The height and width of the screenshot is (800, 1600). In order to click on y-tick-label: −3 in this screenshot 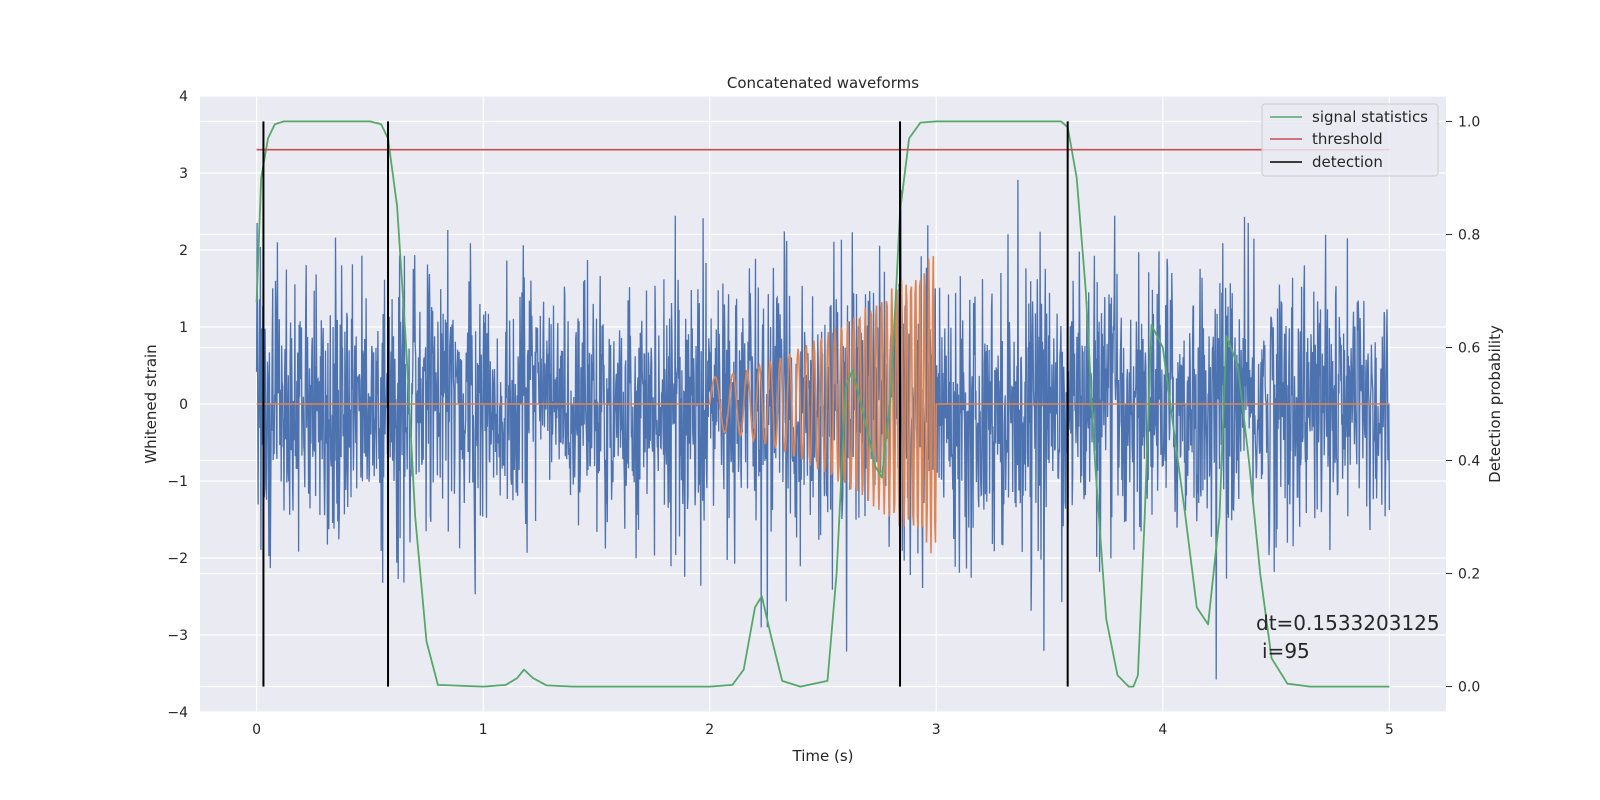, I will do `click(177, 636)`.